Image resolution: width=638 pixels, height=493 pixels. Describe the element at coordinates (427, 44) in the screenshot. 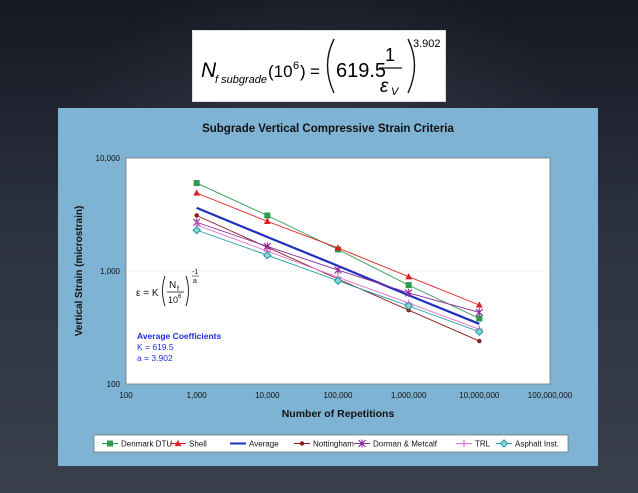

I see `formula-exponent: 3.902` at that location.